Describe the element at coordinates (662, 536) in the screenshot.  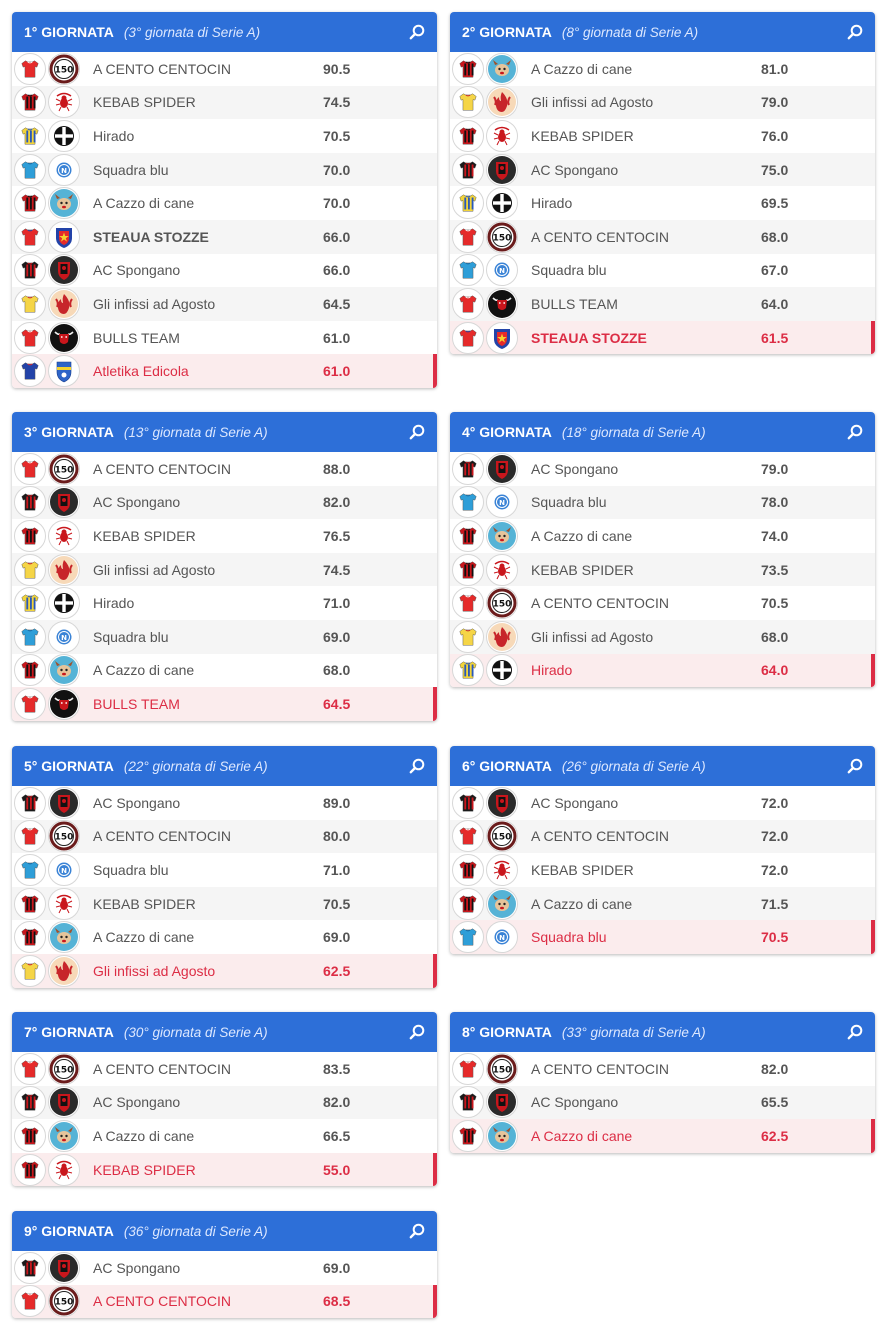
I see `team-row: A Cazzo di cane 74.0` at that location.